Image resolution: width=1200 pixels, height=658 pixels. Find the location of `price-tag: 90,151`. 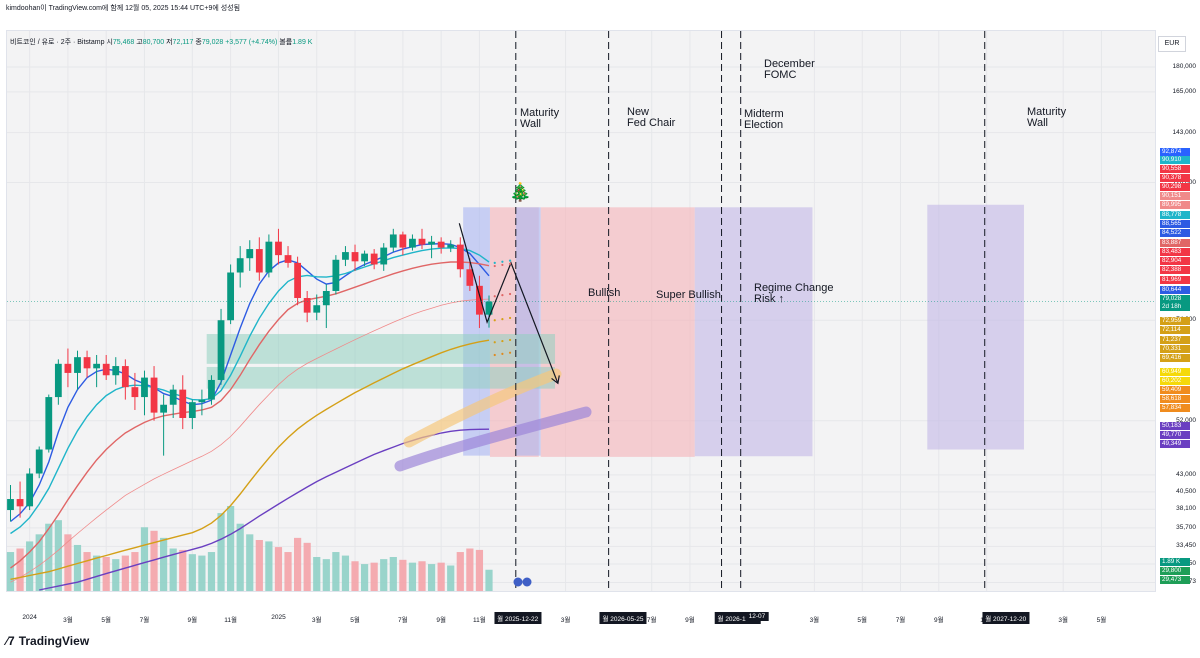

price-tag: 90,151 is located at coordinates (1175, 196).